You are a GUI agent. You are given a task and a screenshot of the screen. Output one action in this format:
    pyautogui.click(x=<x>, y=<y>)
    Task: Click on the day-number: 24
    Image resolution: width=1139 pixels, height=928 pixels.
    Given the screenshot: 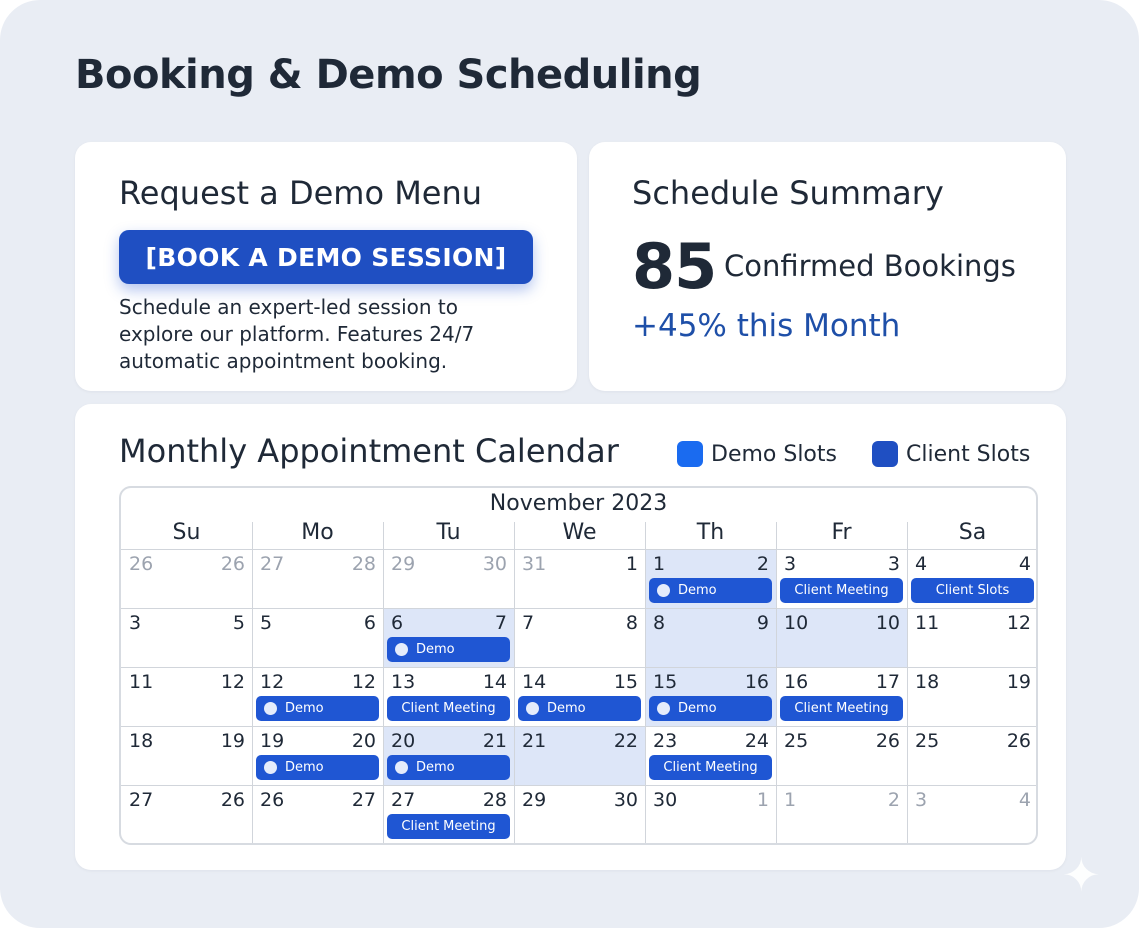 What is the action you would take?
    pyautogui.click(x=756, y=741)
    